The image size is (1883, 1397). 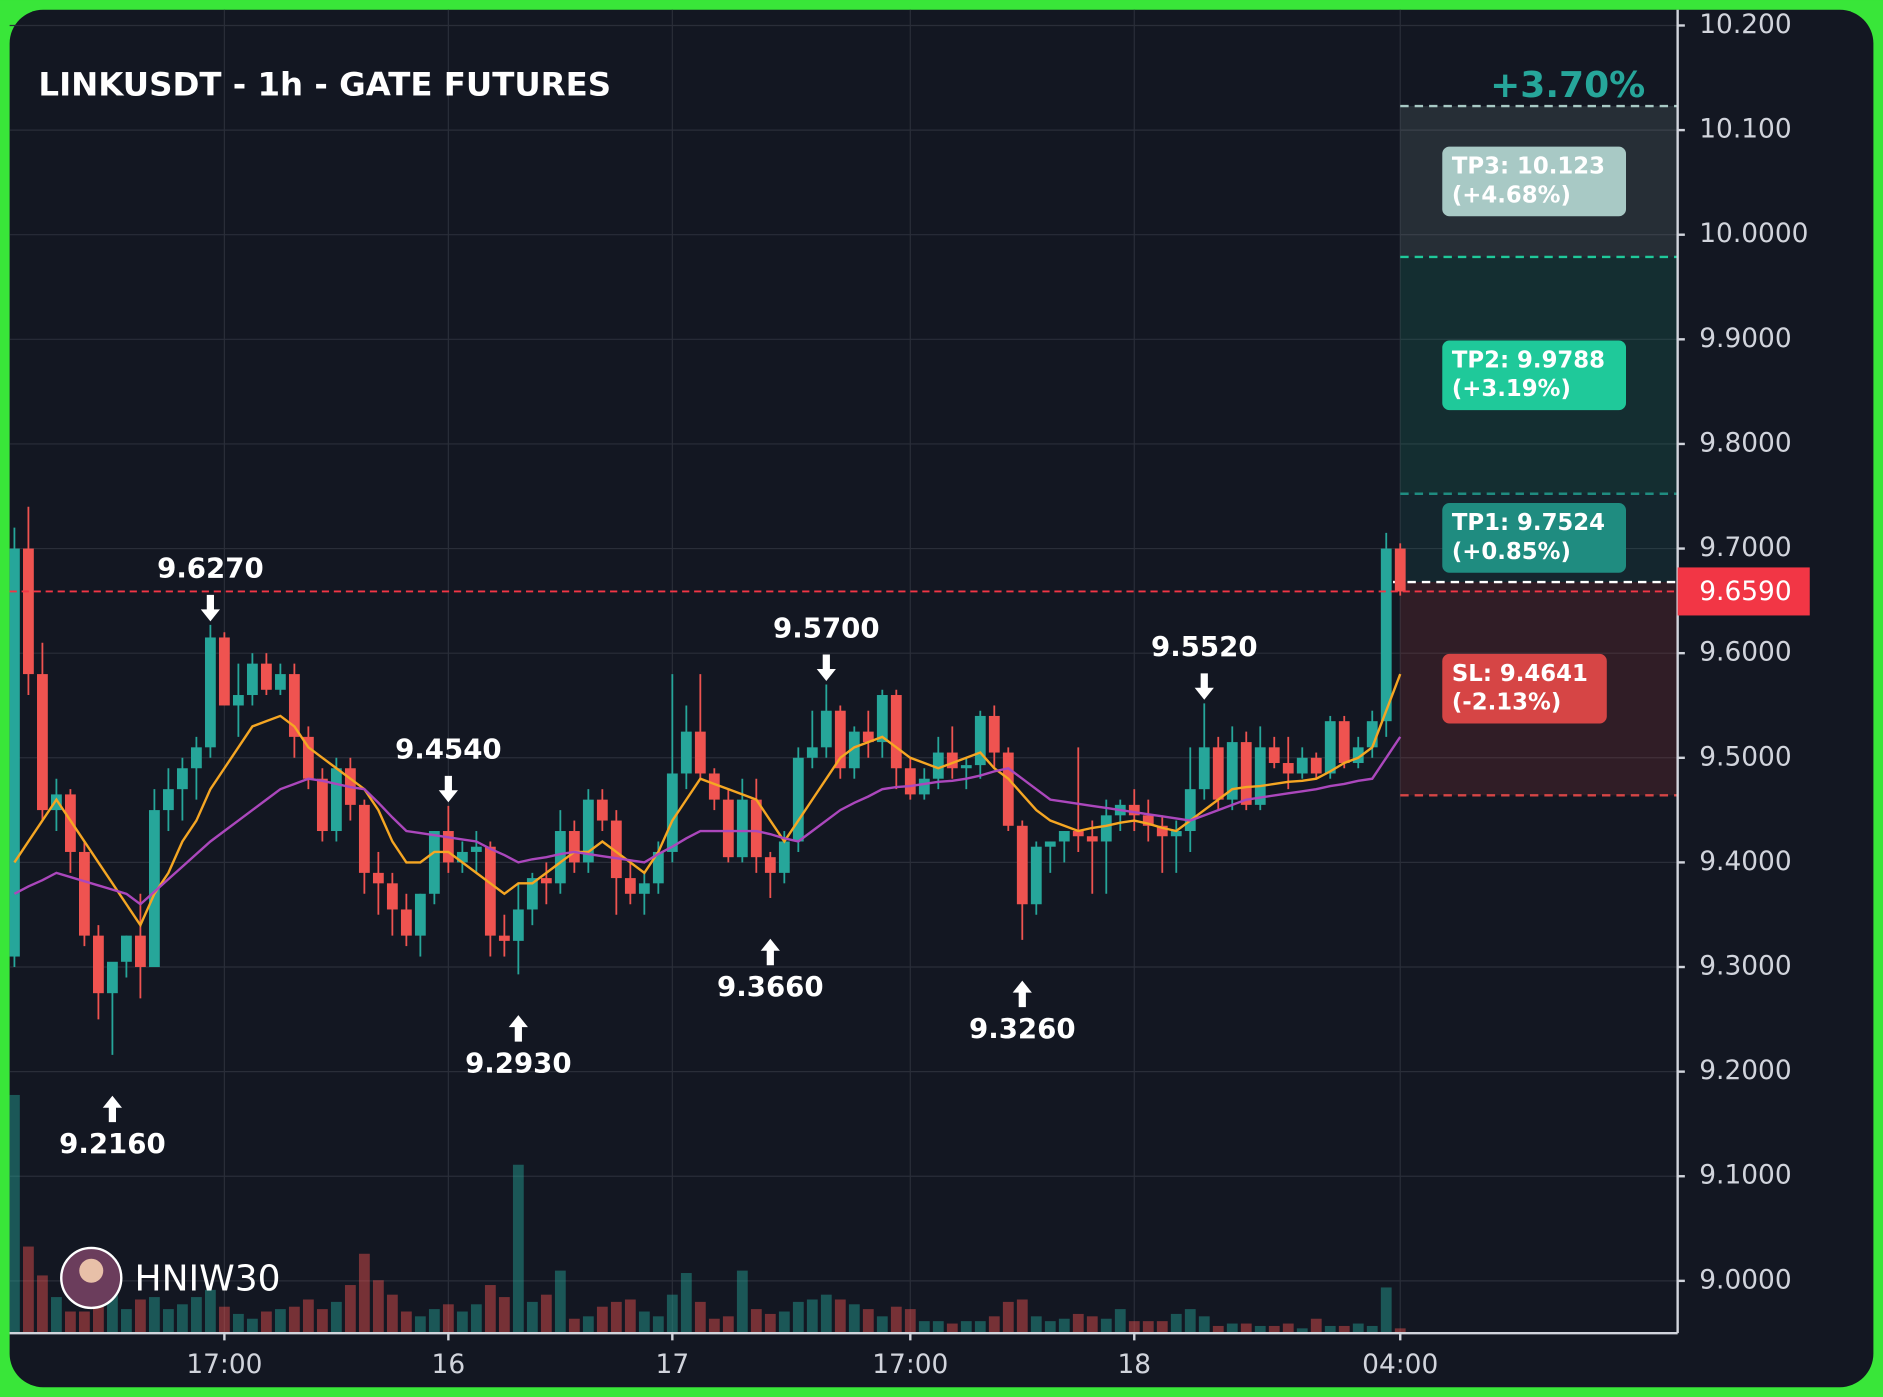 What do you see at coordinates (770, 986) in the screenshot?
I see `annotation-label: 9.3660` at bounding box center [770, 986].